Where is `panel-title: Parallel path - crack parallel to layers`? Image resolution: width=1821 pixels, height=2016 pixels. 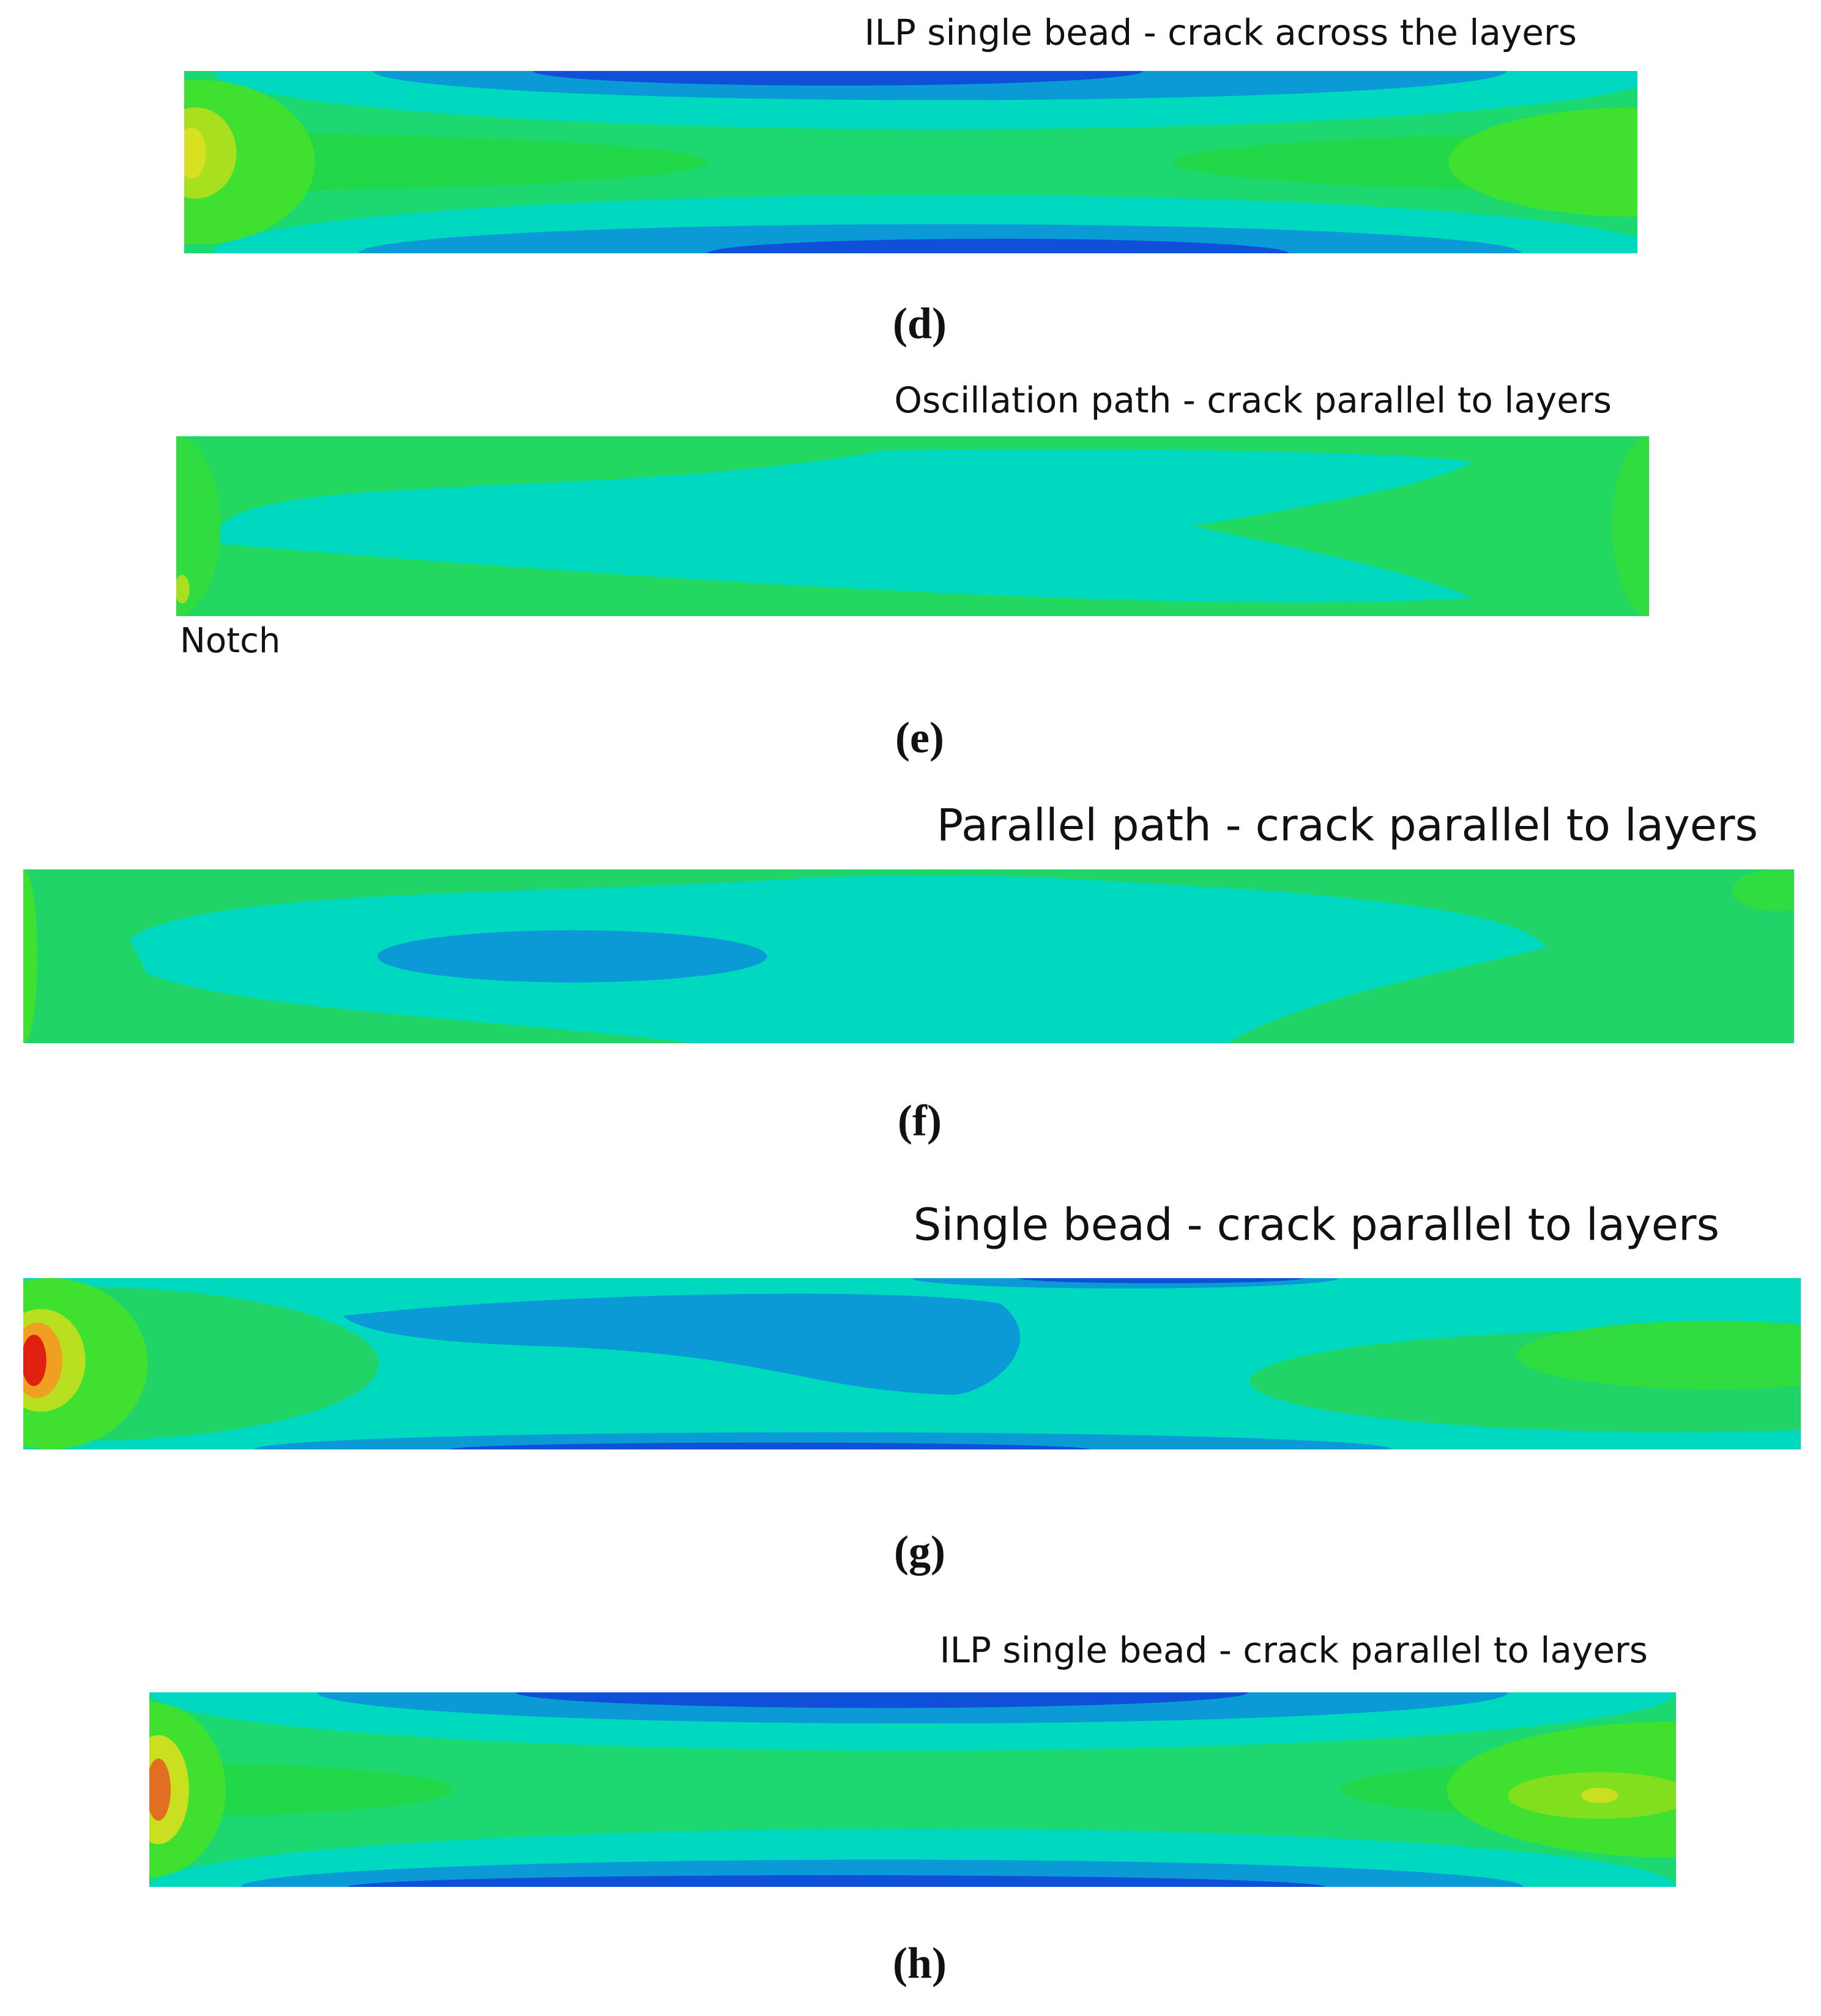 panel-title: Parallel path - crack parallel to layers is located at coordinates (1347, 825).